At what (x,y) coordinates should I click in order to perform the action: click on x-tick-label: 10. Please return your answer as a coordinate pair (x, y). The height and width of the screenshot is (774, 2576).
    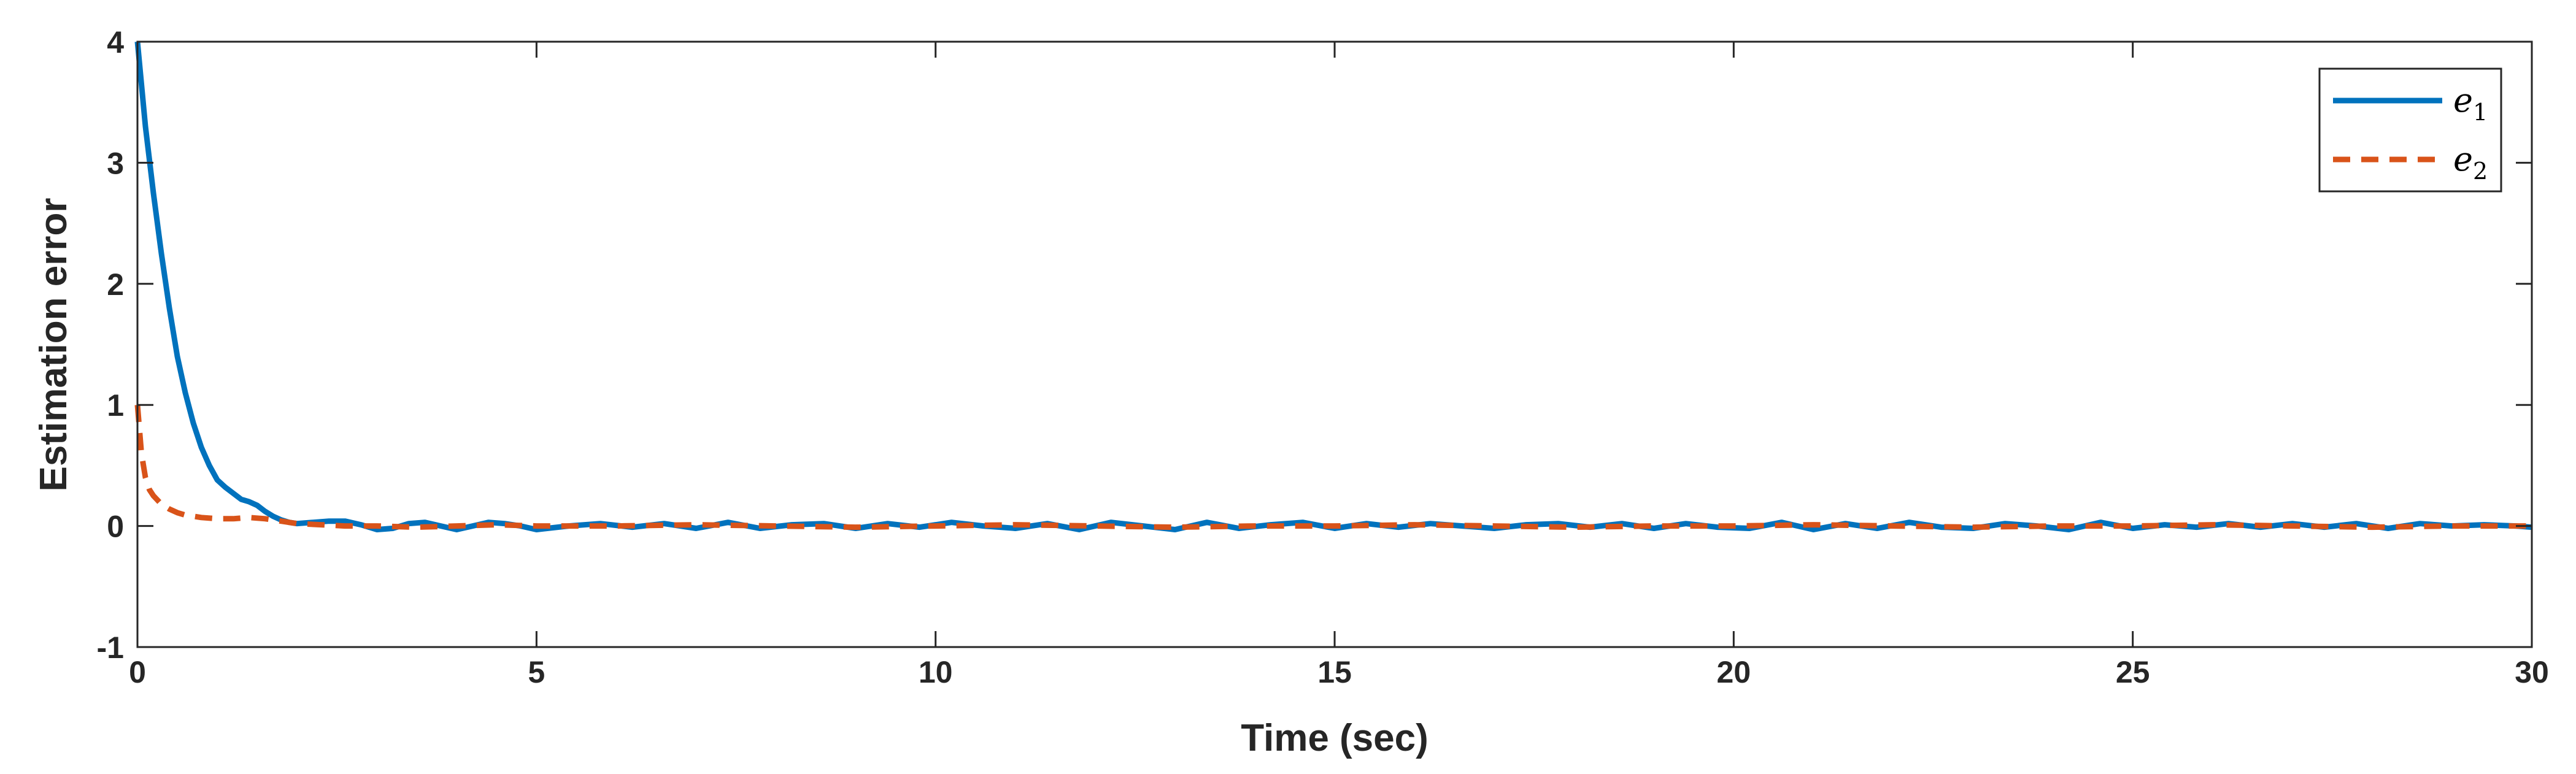
    Looking at the image, I should click on (936, 672).